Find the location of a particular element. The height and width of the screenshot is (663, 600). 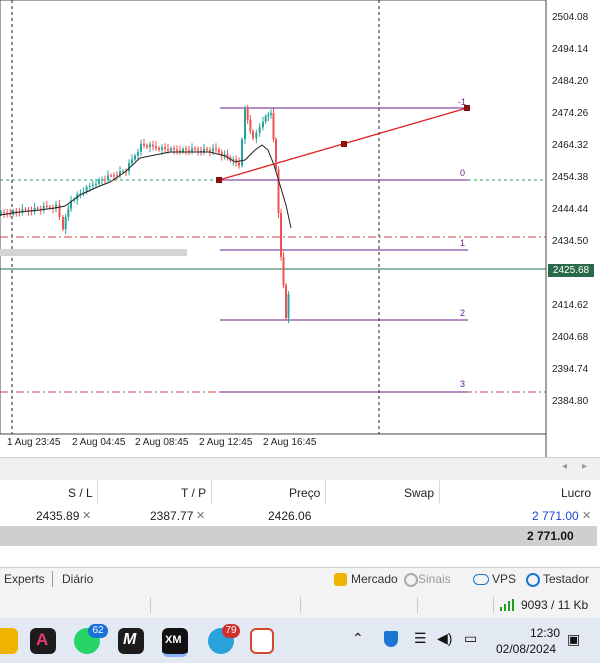

price-tick: 2394.74 is located at coordinates (570, 369).